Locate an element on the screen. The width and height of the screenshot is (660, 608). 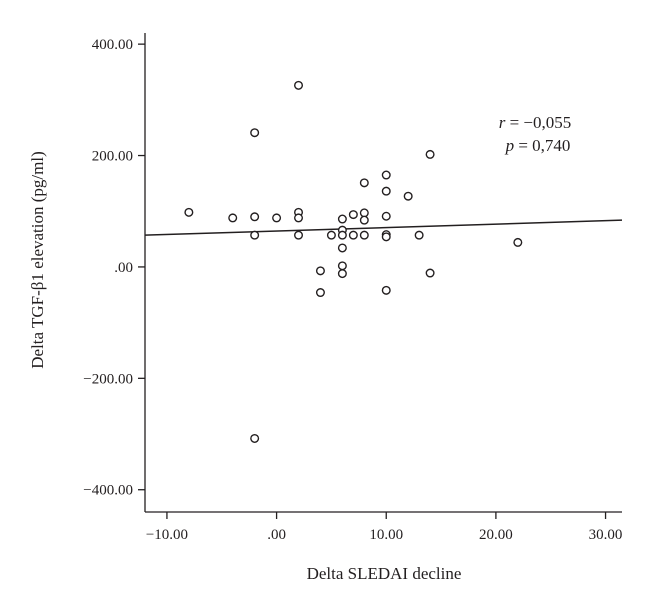
correlation-stats: r = −0,055 p = 0,740 is located at coordinates (535, 134).